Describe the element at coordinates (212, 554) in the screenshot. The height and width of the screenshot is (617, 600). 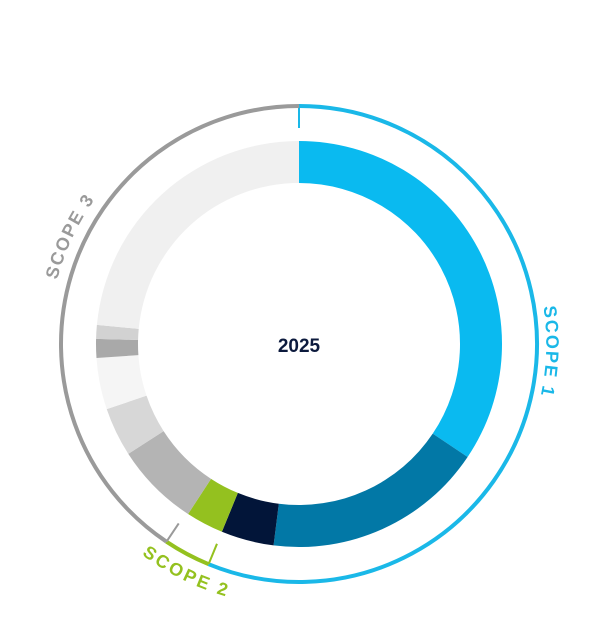
I see `scope-2-bracket-tick` at that location.